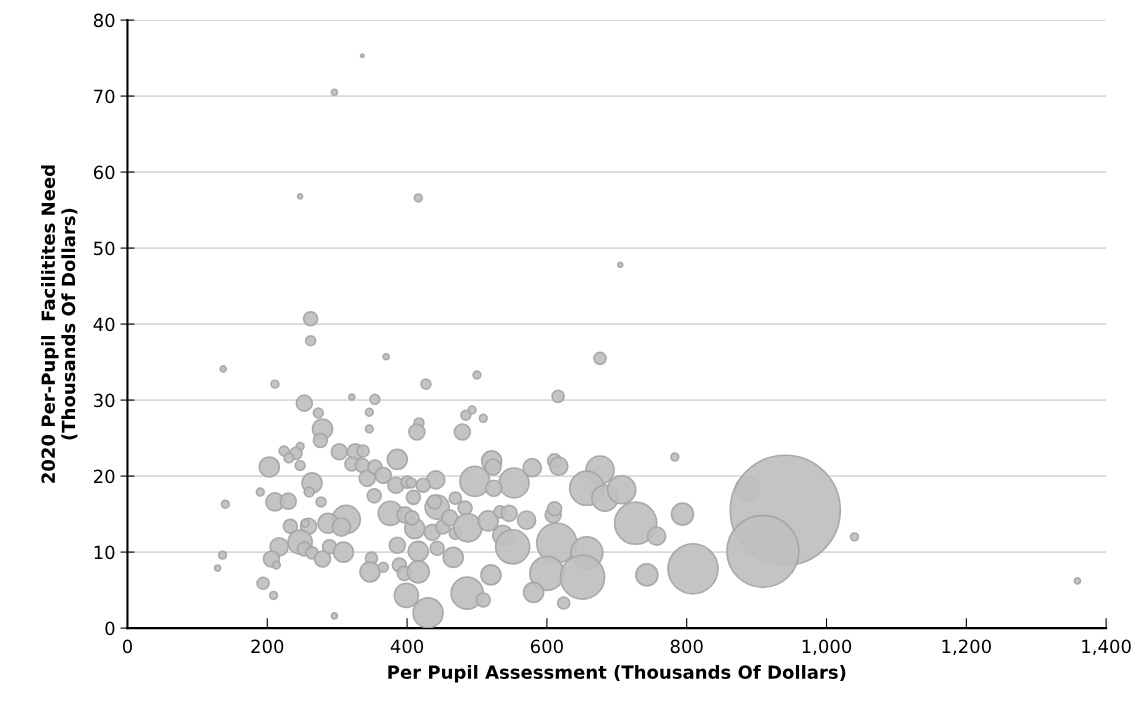 This screenshot has width=1138, height=717. Describe the element at coordinates (104, 552) in the screenshot. I see `y-tick-label: 10` at that location.